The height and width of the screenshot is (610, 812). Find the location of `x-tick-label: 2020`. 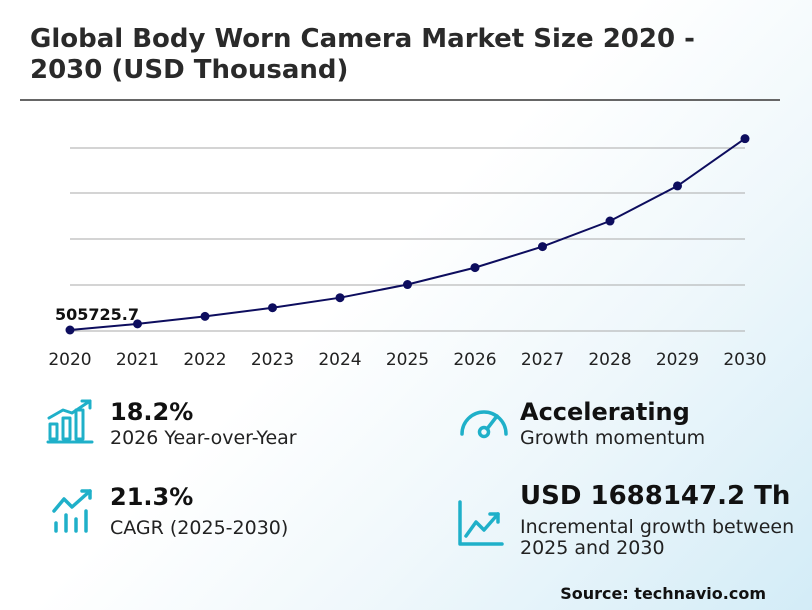

x-tick-label: 2020 is located at coordinates (69, 360).